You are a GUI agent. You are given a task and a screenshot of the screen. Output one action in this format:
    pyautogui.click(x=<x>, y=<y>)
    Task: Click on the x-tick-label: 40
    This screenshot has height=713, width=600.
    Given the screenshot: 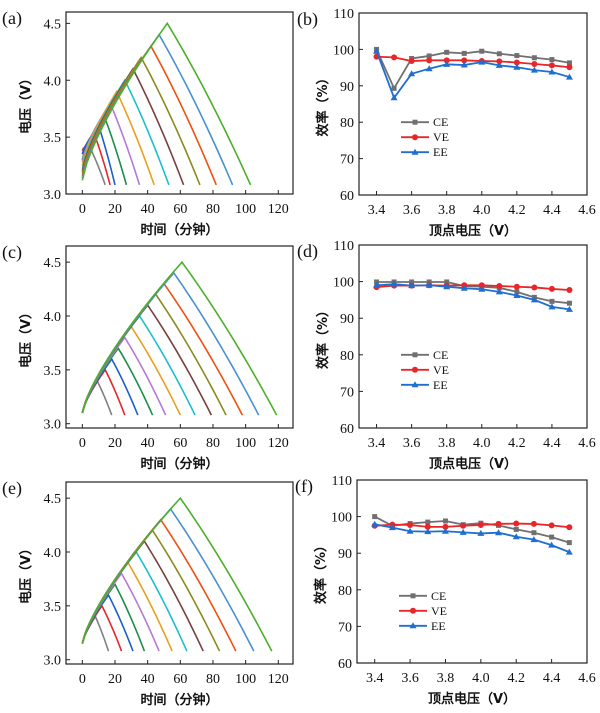 What is the action you would take?
    pyautogui.click(x=148, y=209)
    